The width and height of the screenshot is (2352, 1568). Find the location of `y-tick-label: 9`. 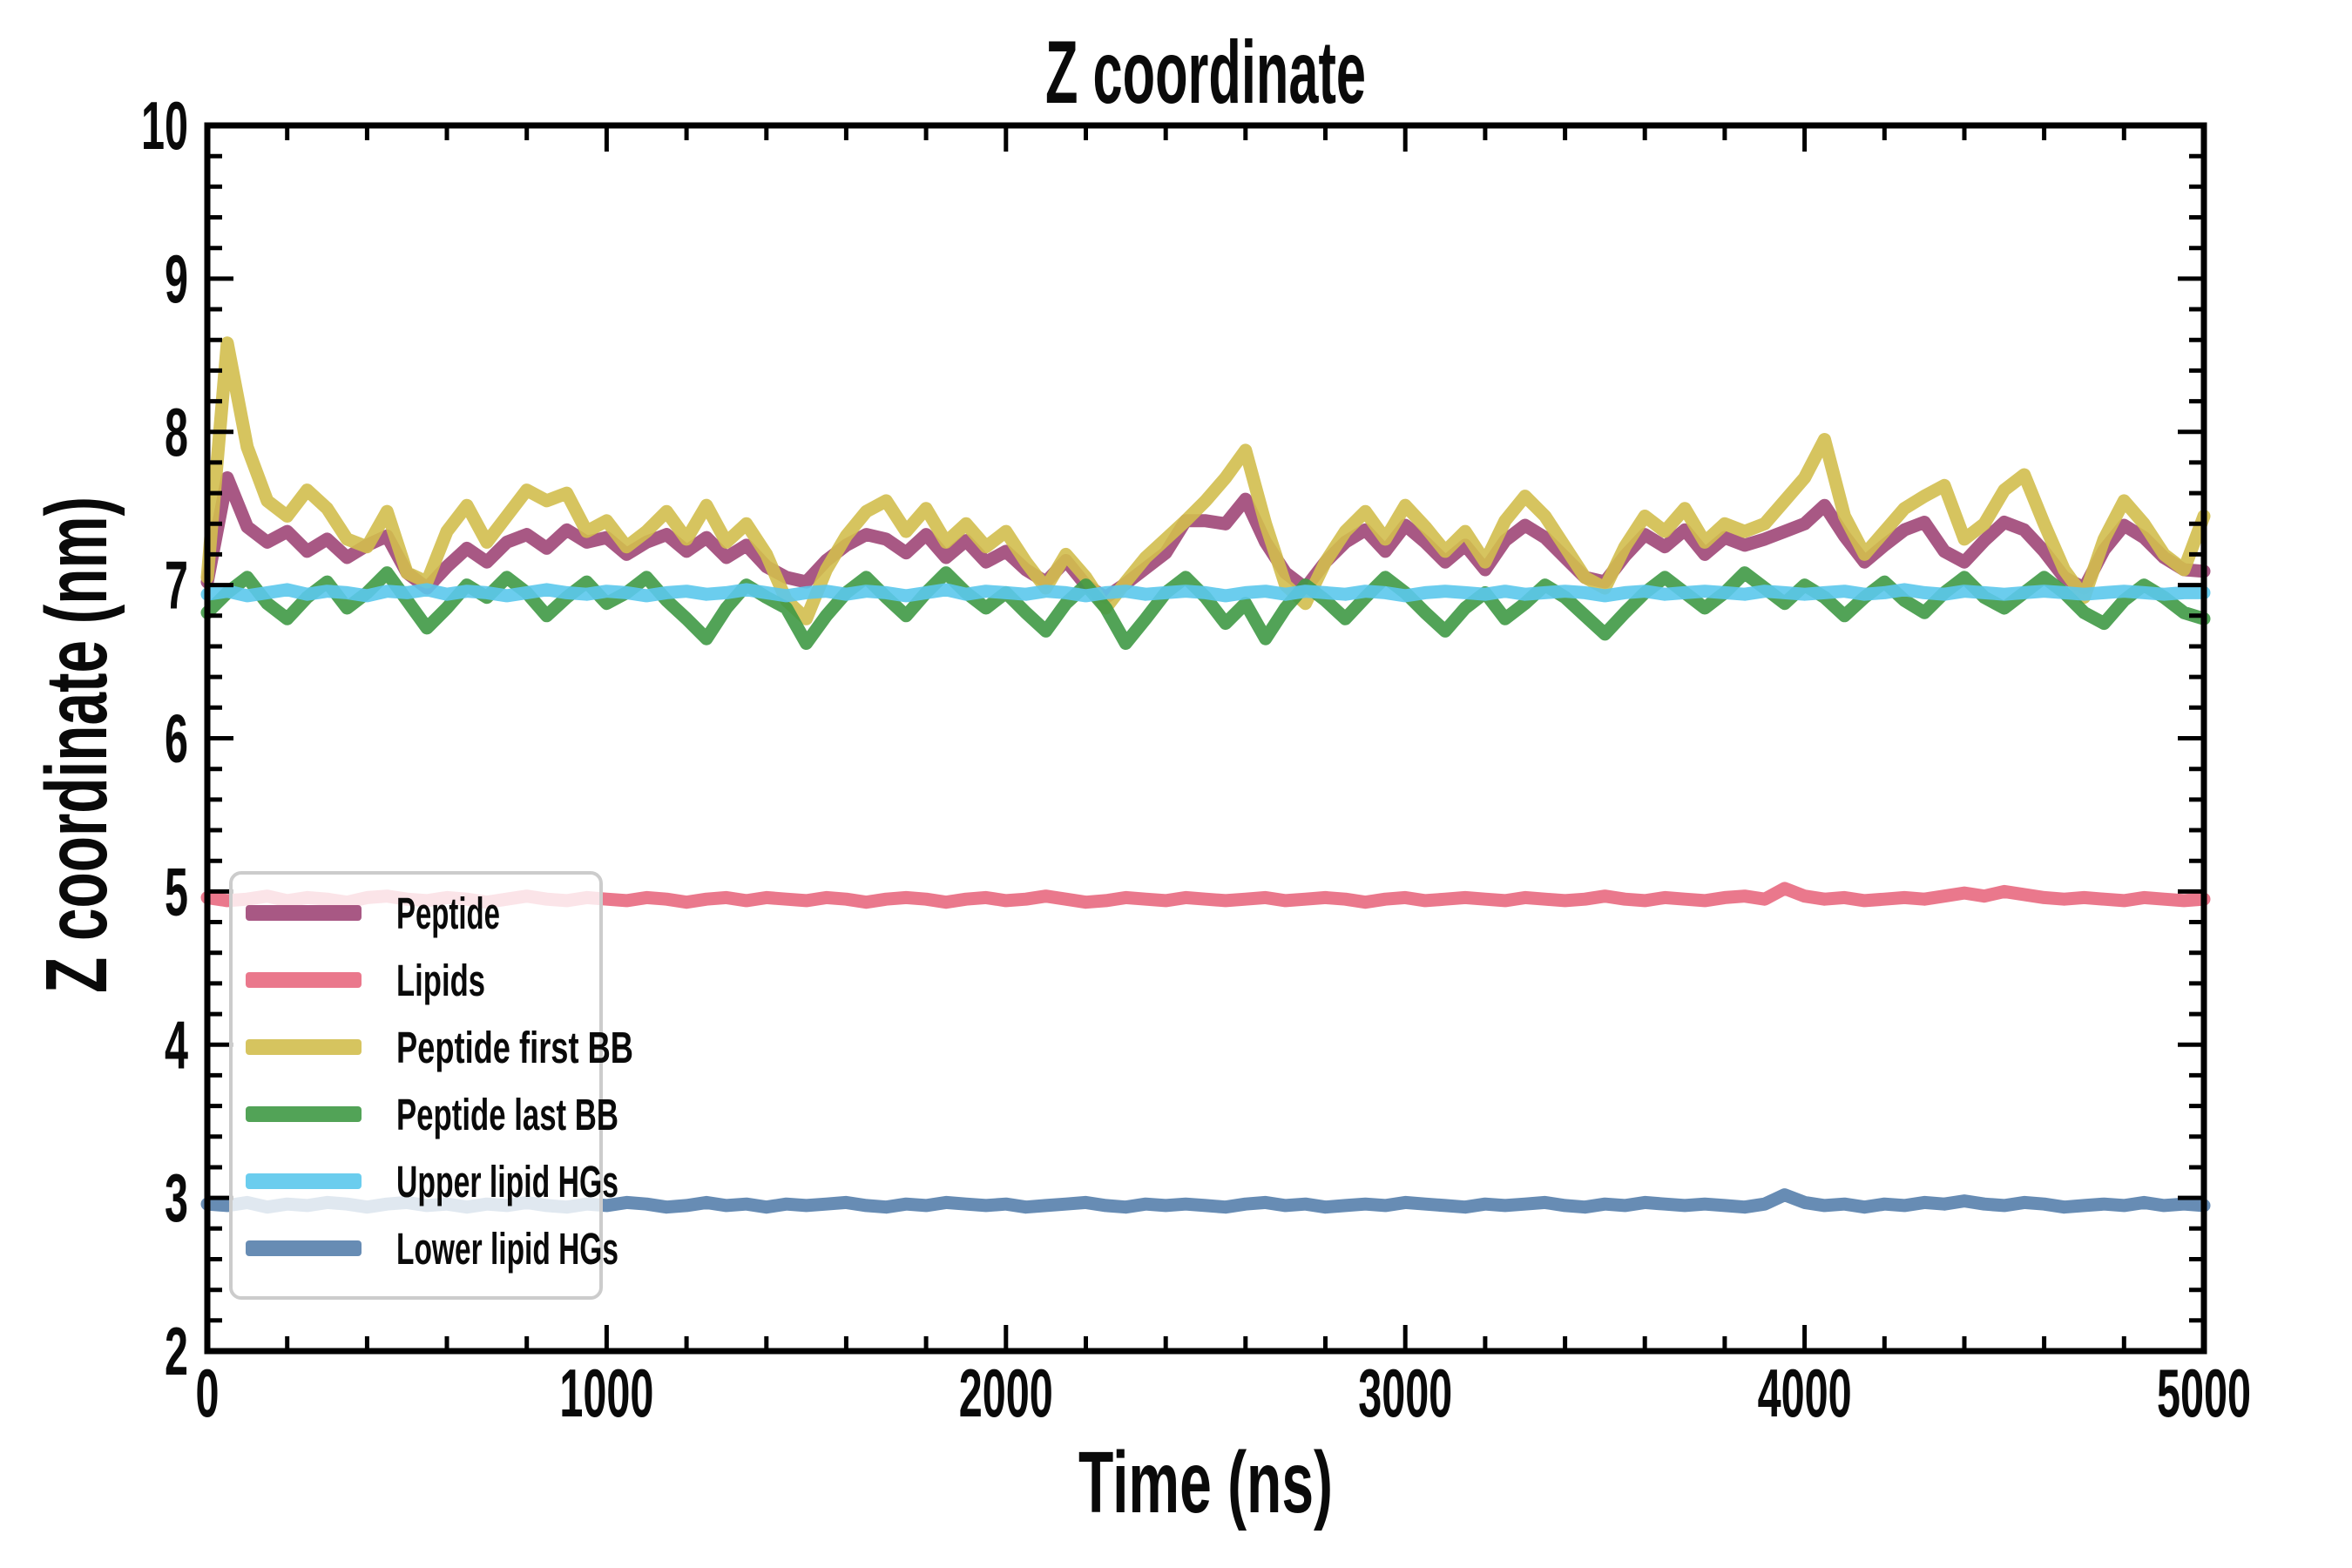

y-tick-label: 9 is located at coordinates (177, 278).